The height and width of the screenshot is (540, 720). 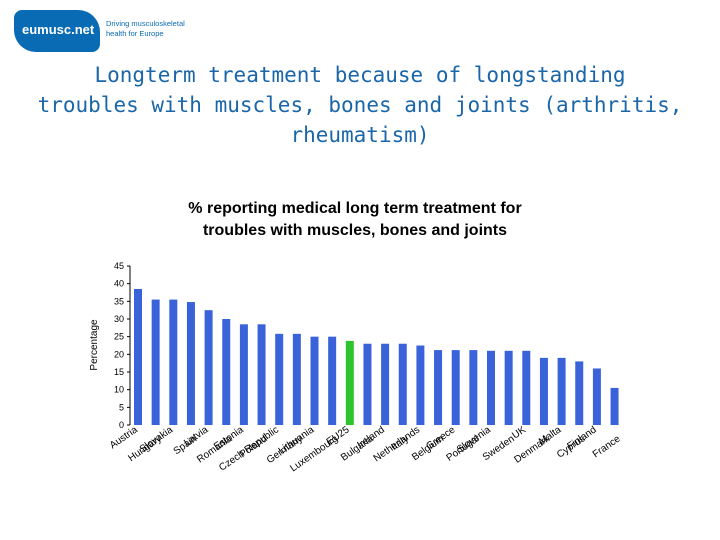 What do you see at coordinates (455, 387) in the screenshot?
I see `bar-greece` at bounding box center [455, 387].